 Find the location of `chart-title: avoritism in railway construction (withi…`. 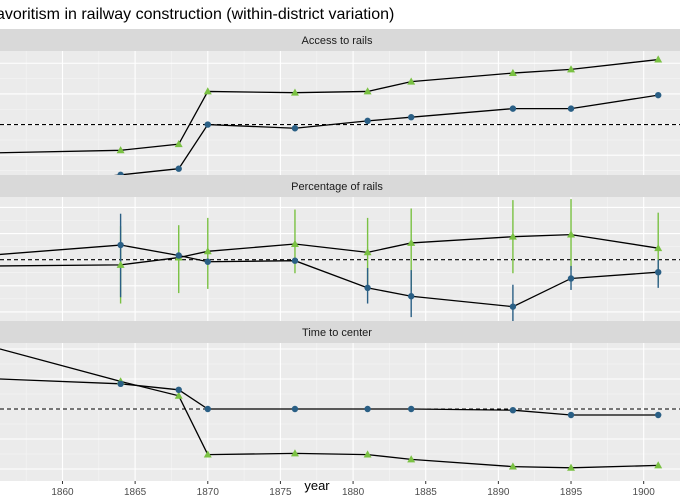

chart-title: avoritism in railway construction (withi… is located at coordinates (197, 14).